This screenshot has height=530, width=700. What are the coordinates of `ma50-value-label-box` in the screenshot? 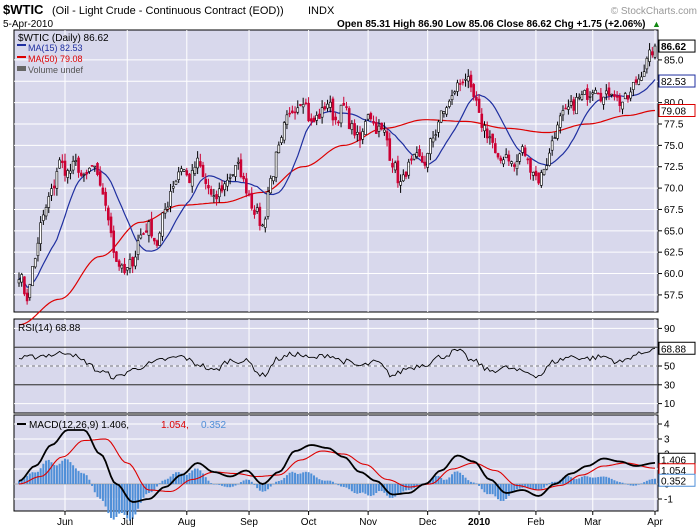 It's located at (677, 110).